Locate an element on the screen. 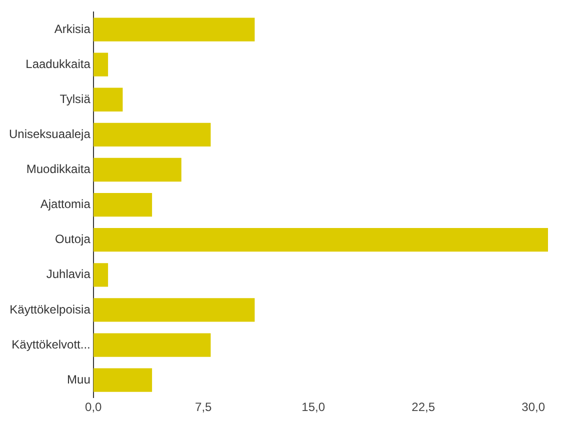 The image size is (562, 426). y-tick-label: Muodikkaita is located at coordinates (58, 169).